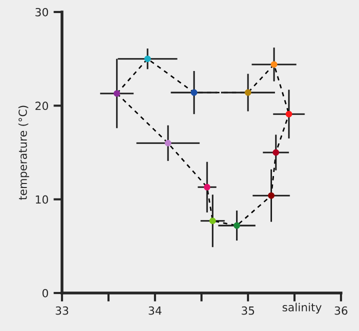  Describe the element at coordinates (341, 310) in the screenshot. I see `x-tick-label: 36` at that location.